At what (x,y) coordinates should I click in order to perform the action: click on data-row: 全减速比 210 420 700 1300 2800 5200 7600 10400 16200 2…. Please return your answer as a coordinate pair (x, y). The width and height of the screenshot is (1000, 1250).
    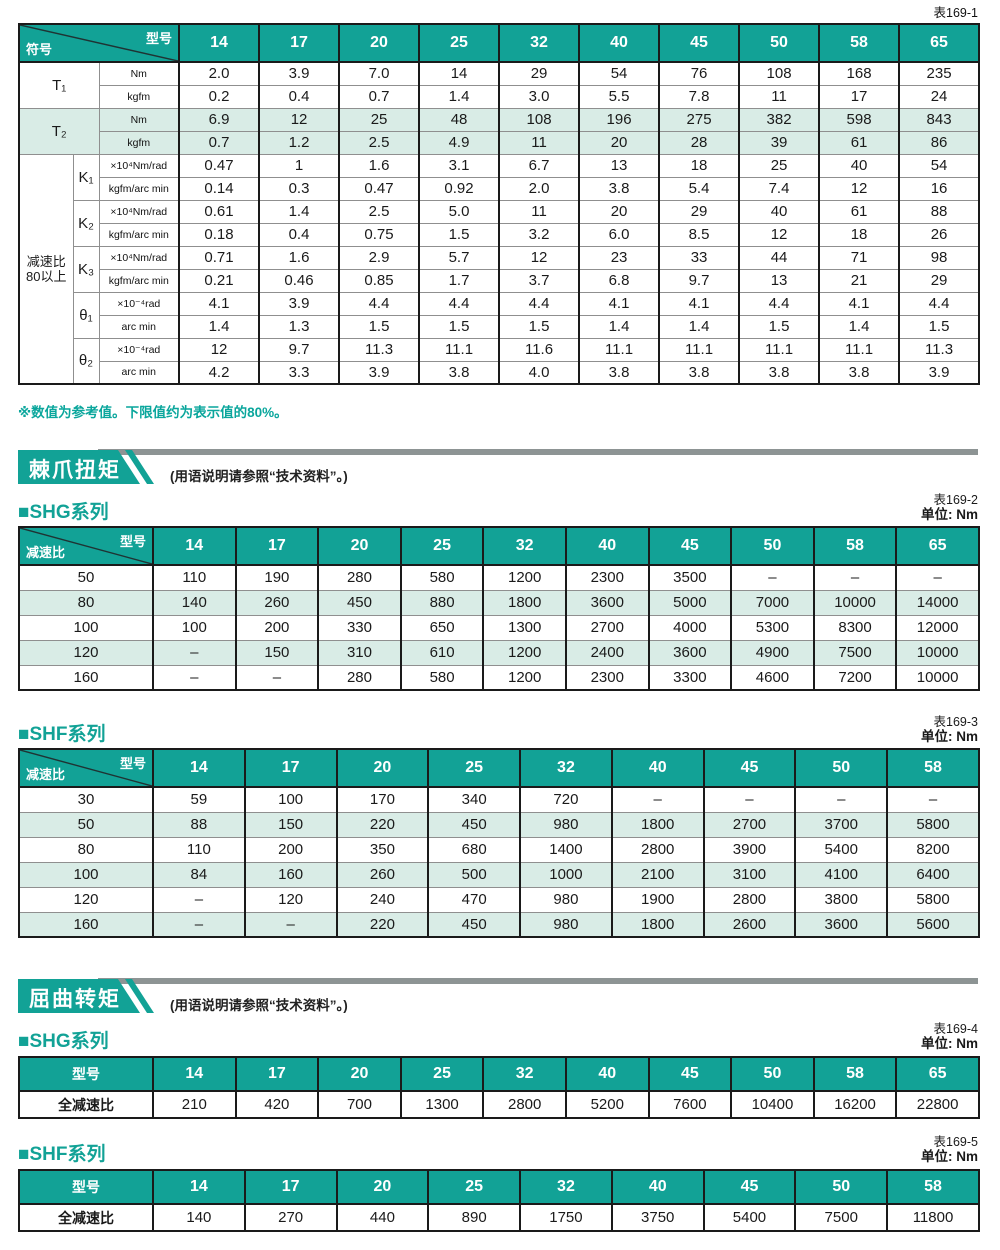
    Looking at the image, I should click on (499, 1104).